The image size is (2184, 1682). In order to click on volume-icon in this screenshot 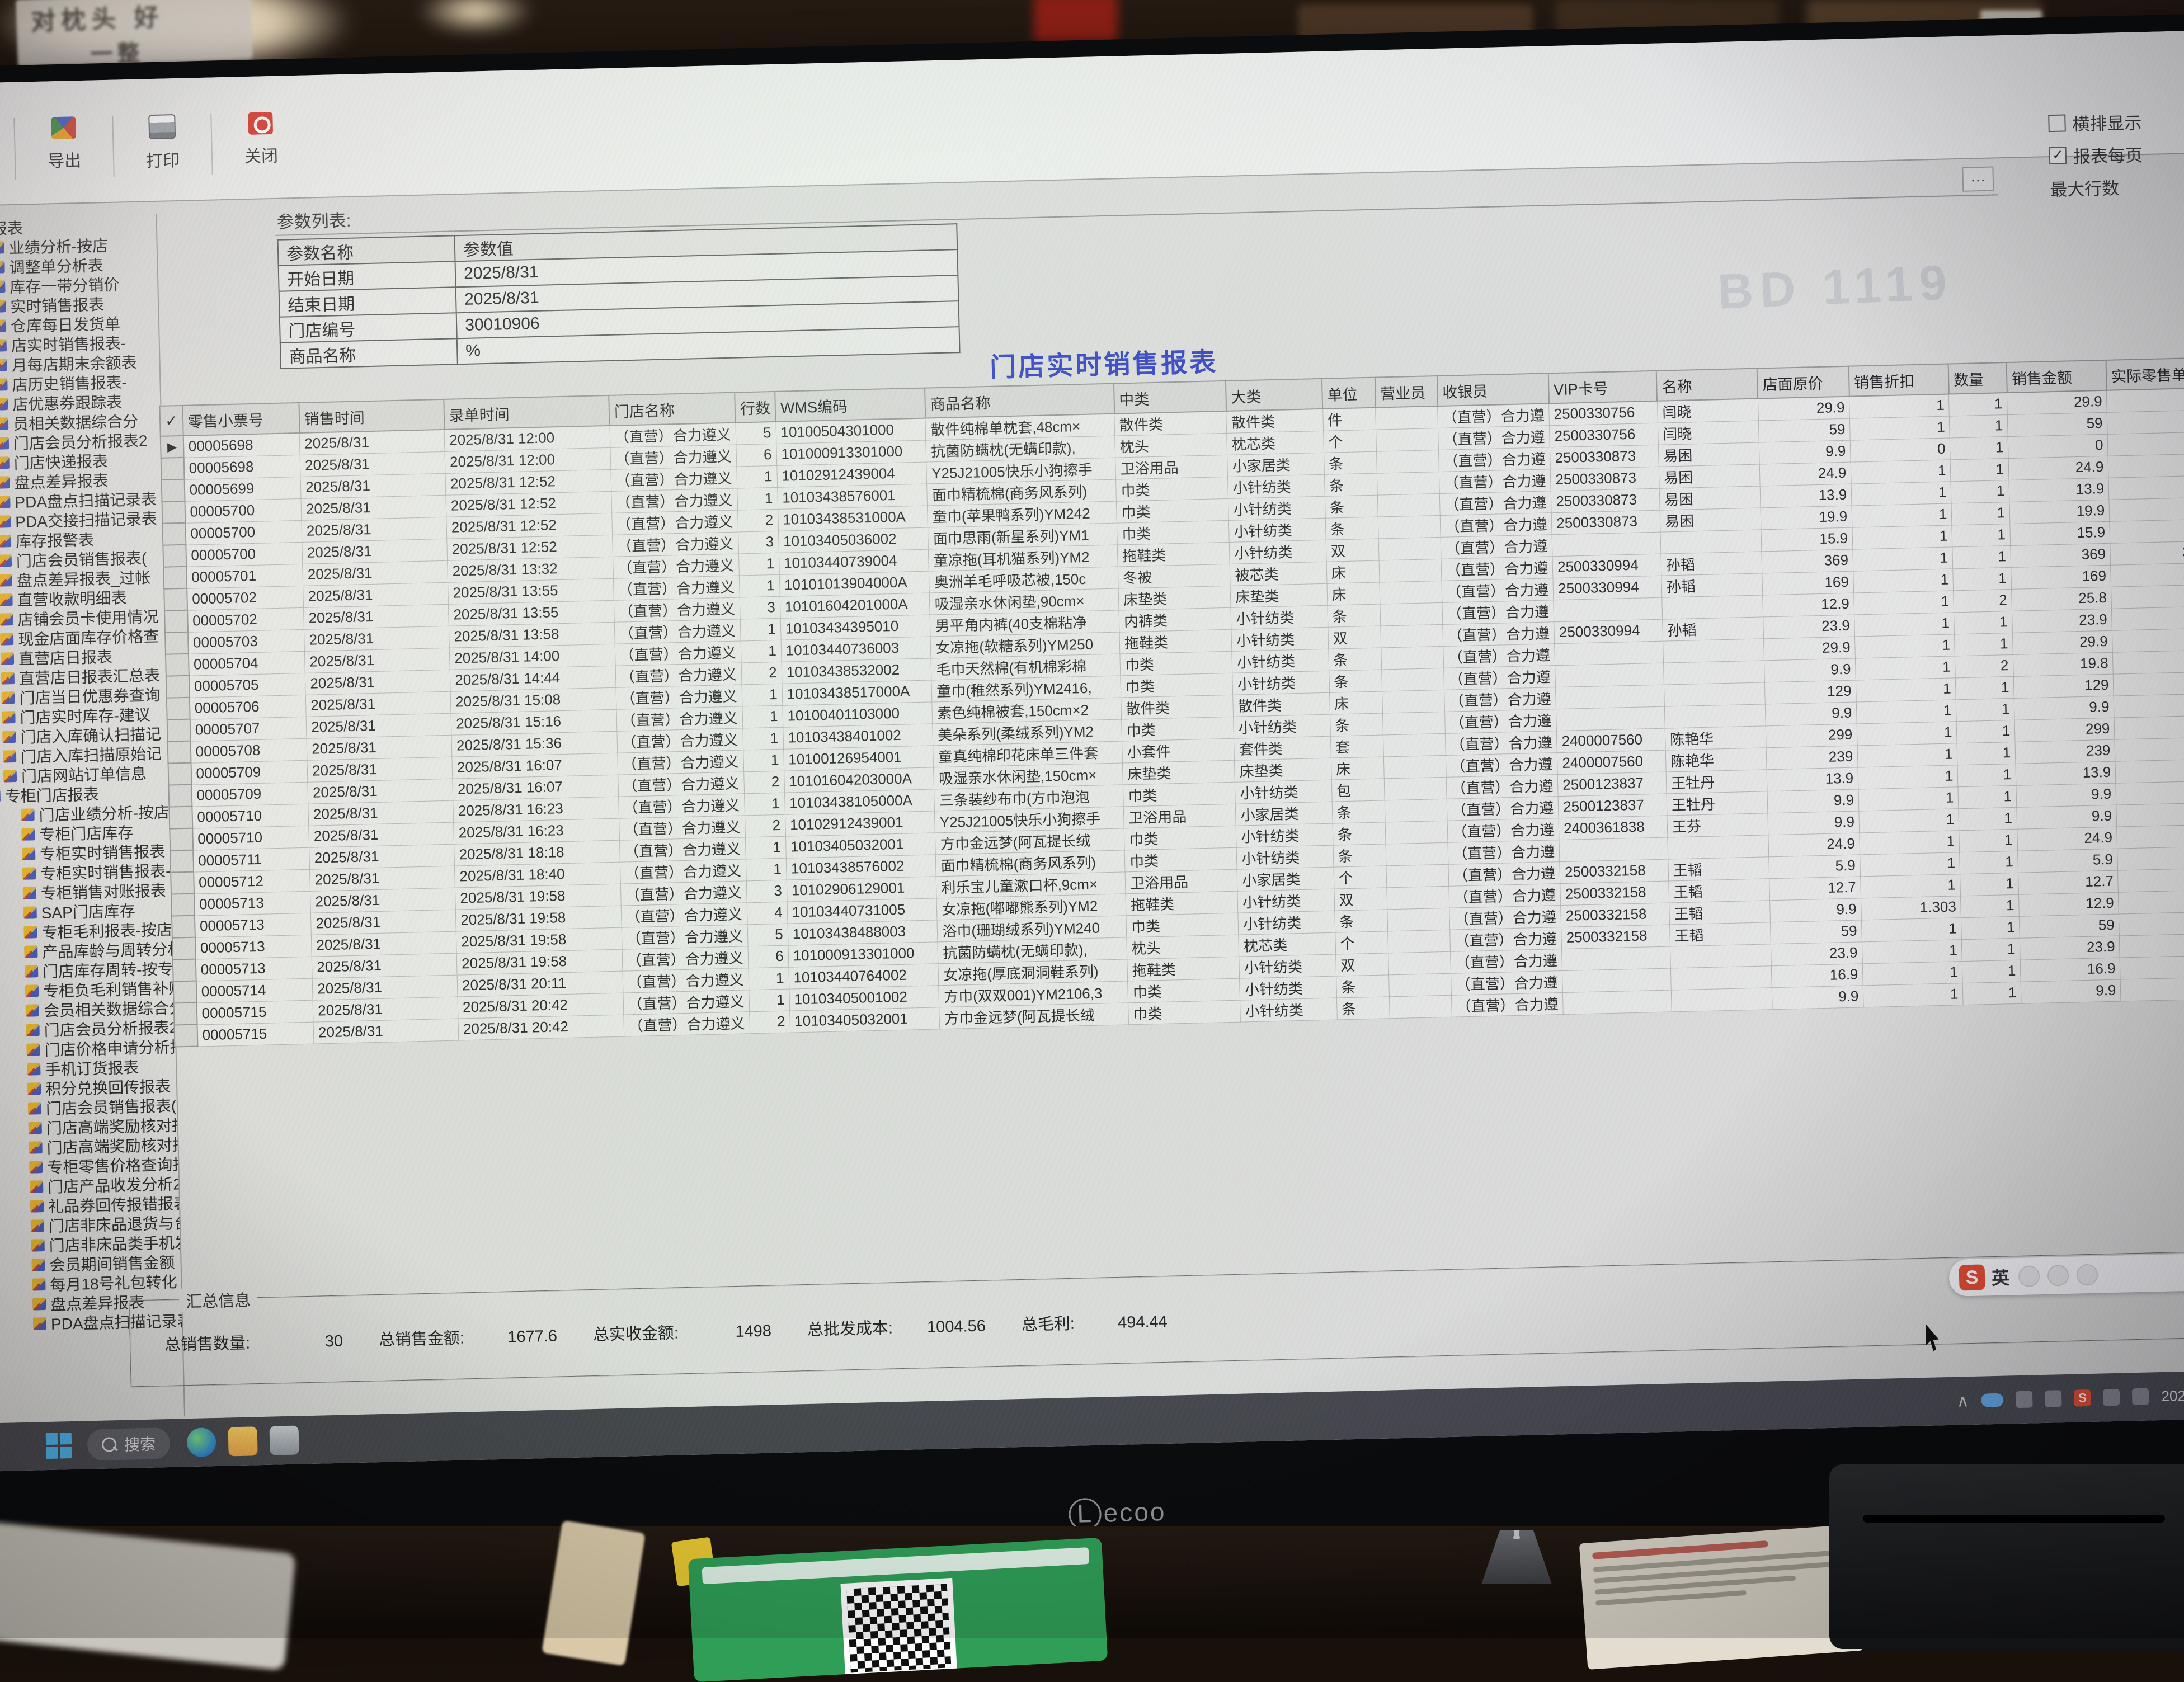, I will do `click(2140, 1397)`.